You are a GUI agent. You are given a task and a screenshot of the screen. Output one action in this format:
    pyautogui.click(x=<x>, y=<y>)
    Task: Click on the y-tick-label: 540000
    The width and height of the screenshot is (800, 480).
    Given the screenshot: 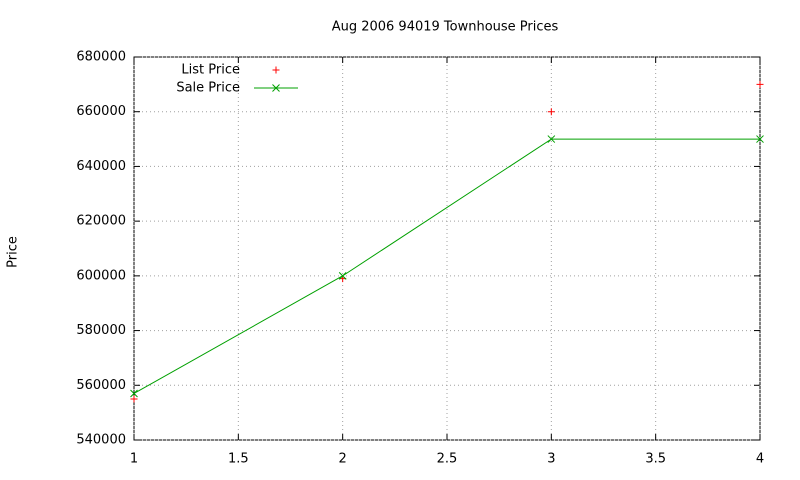 What is the action you would take?
    pyautogui.click(x=101, y=440)
    